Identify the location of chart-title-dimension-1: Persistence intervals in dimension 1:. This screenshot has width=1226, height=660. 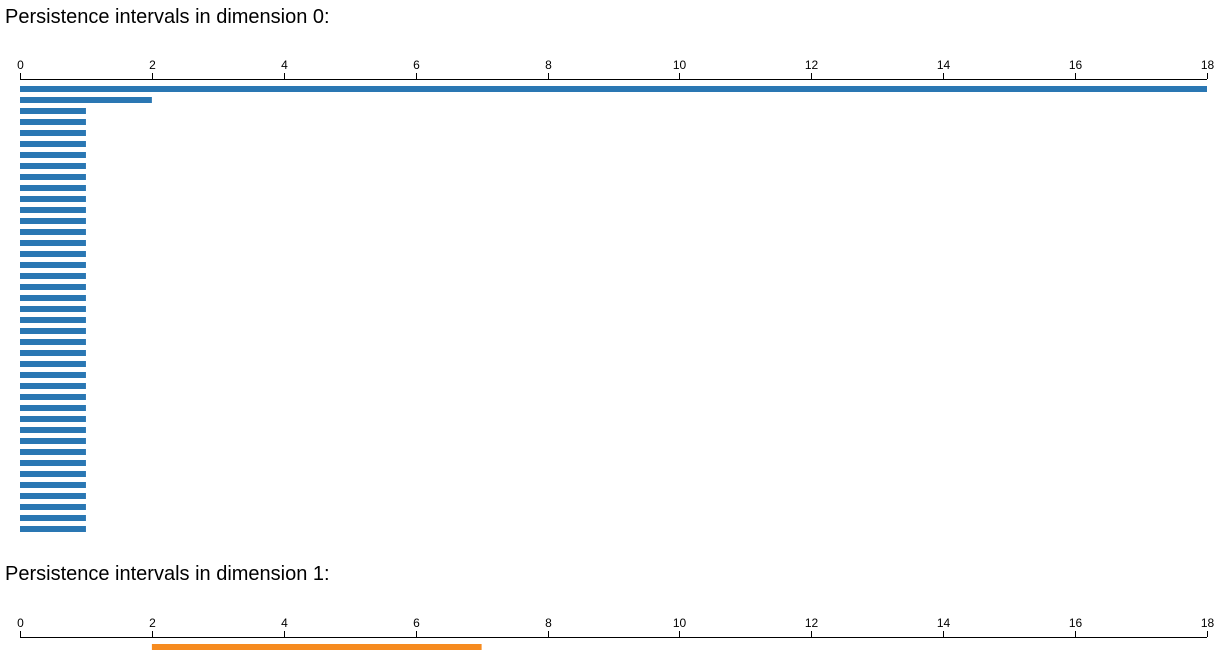
(167, 574).